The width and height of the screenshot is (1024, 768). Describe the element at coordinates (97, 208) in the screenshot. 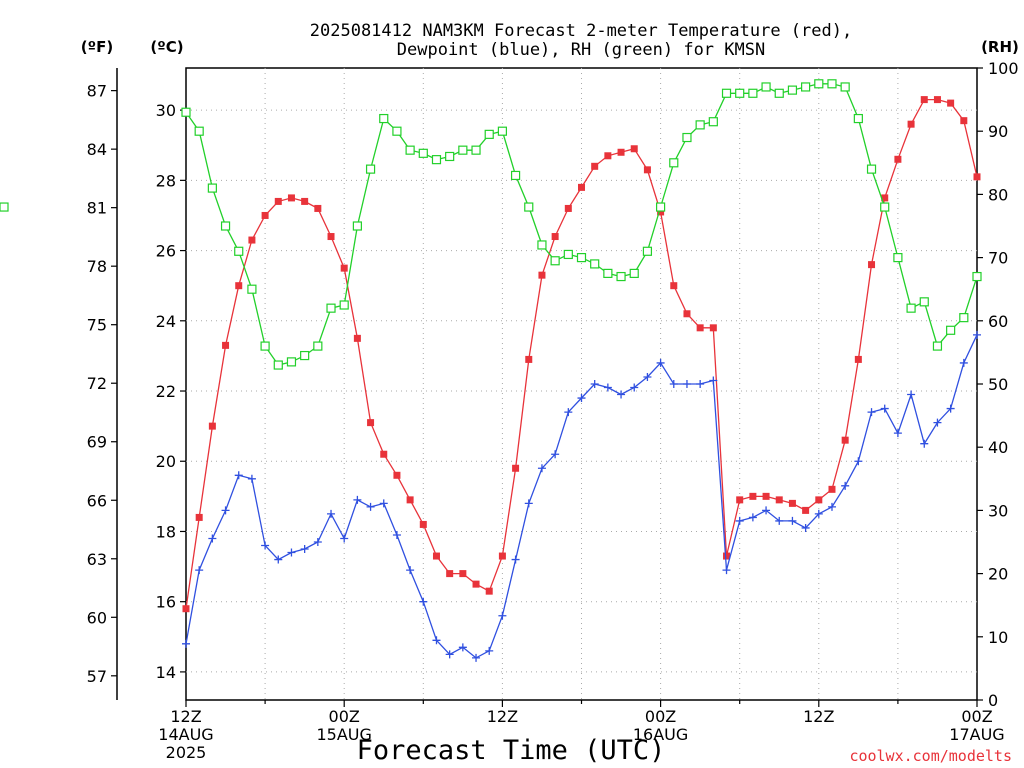

I see `tick-label-fahrenheit: 81` at that location.